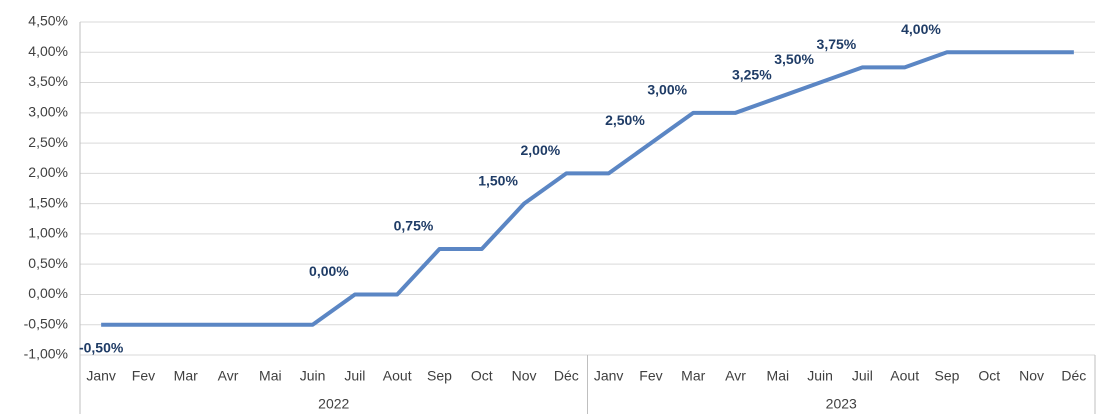  What do you see at coordinates (667, 90) in the screenshot?
I see `data-label: 3,00%` at bounding box center [667, 90].